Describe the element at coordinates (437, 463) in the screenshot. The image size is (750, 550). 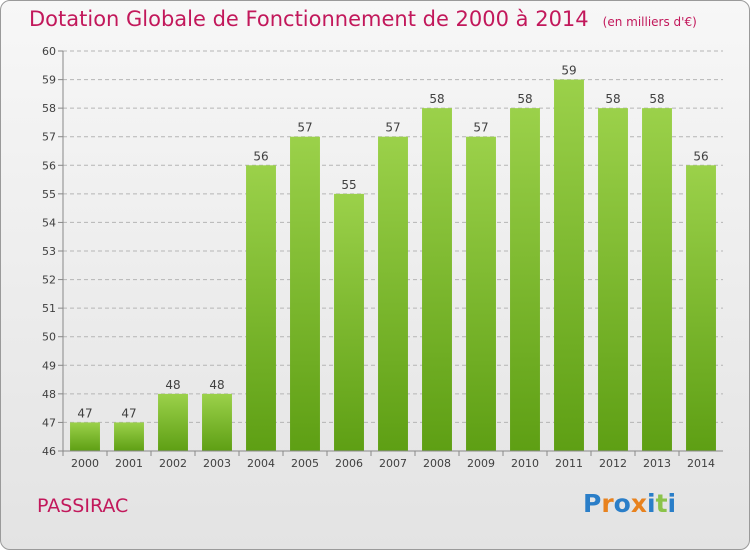
I see `x-tick-label: 2008` at that location.